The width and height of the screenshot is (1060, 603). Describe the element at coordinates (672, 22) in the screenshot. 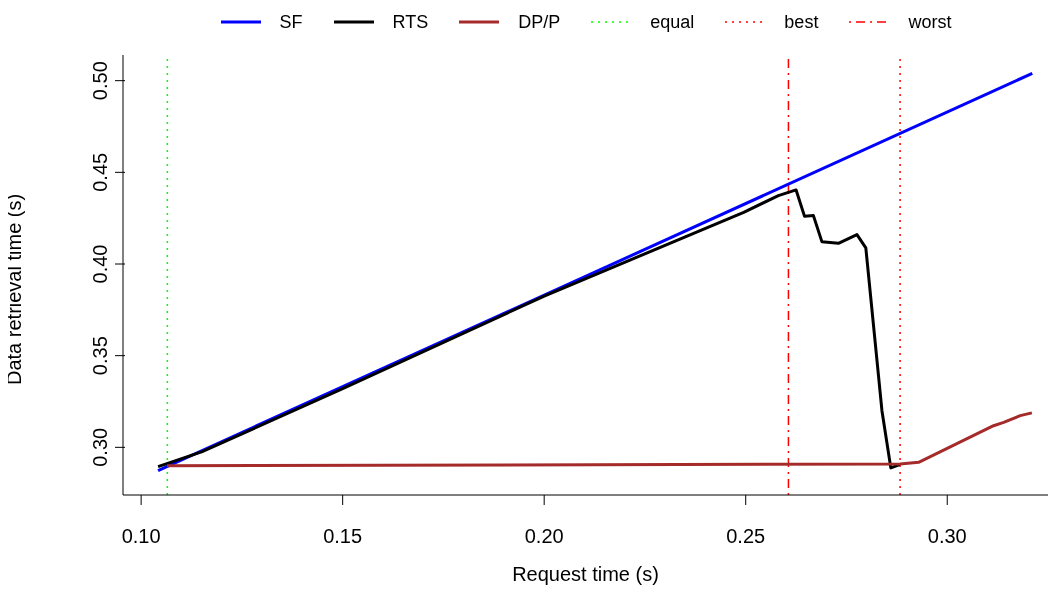

I see `legend-label: equal` at that location.